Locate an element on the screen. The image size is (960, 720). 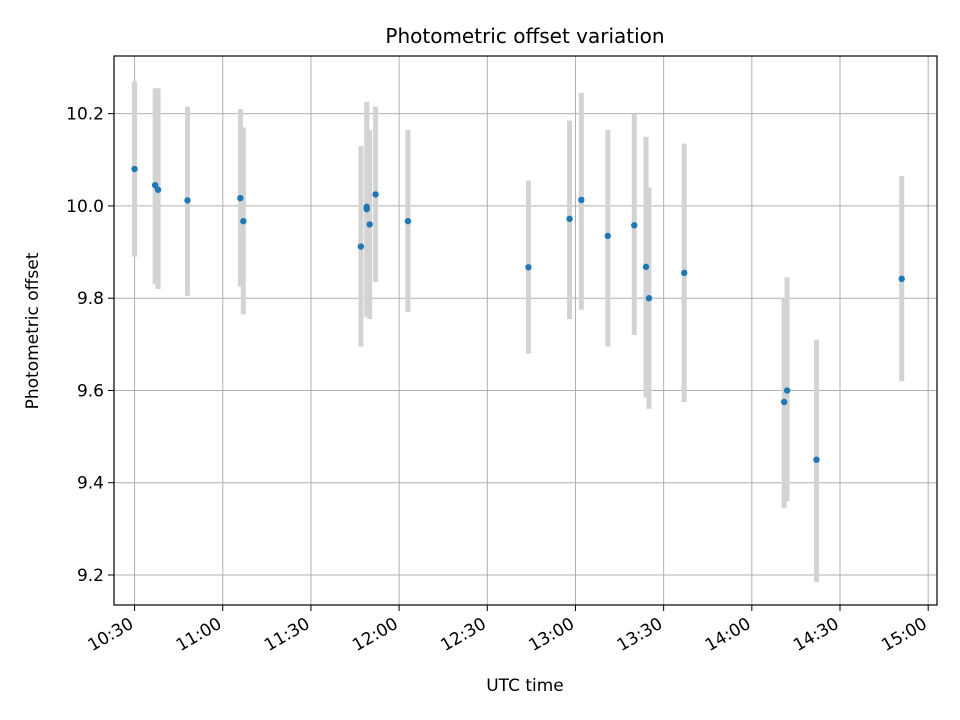
y-tick-label: 9.8 is located at coordinates (90, 299).